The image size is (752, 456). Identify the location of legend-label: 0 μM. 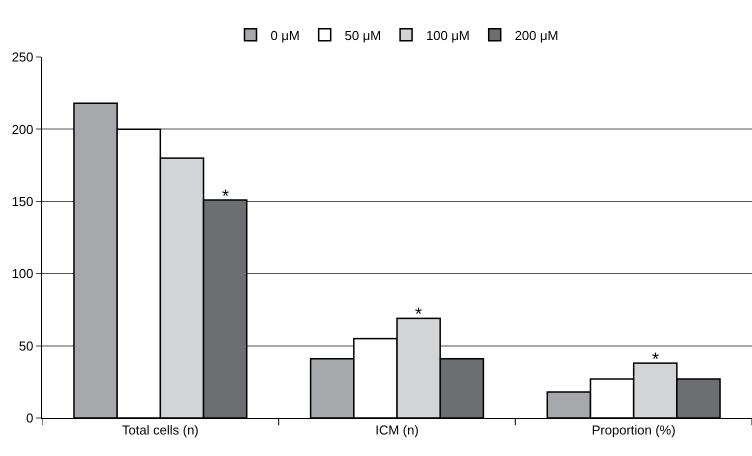
(285, 35).